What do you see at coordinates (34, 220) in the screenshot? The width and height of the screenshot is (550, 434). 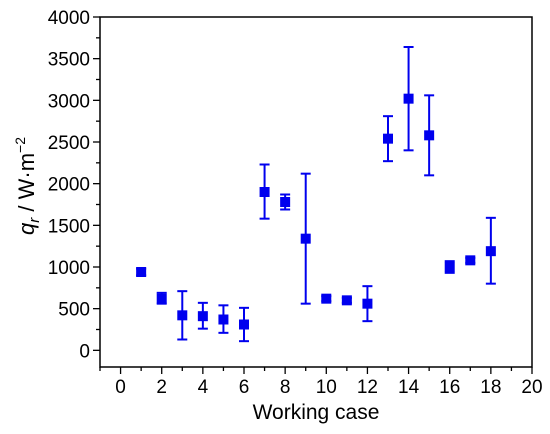 I see `y-axis-subscript: r` at bounding box center [34, 220].